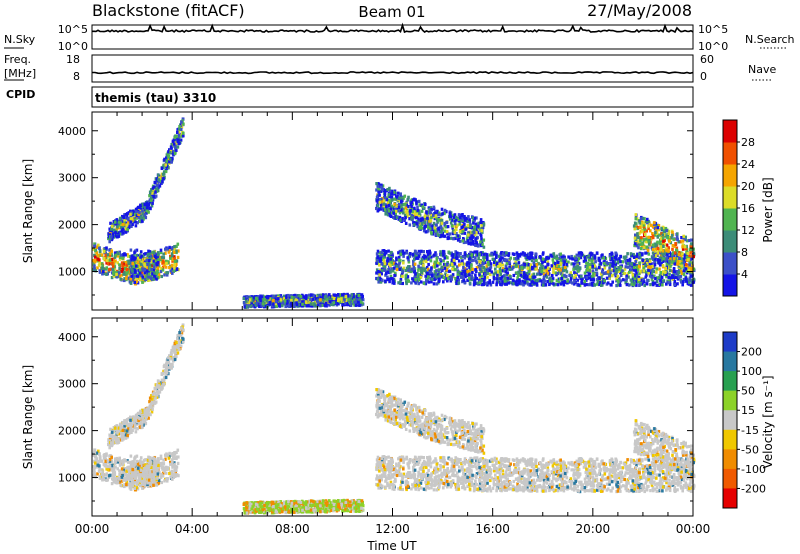  What do you see at coordinates (73, 46) in the screenshot?
I see `nsky-tick-low: 10^0` at bounding box center [73, 46].